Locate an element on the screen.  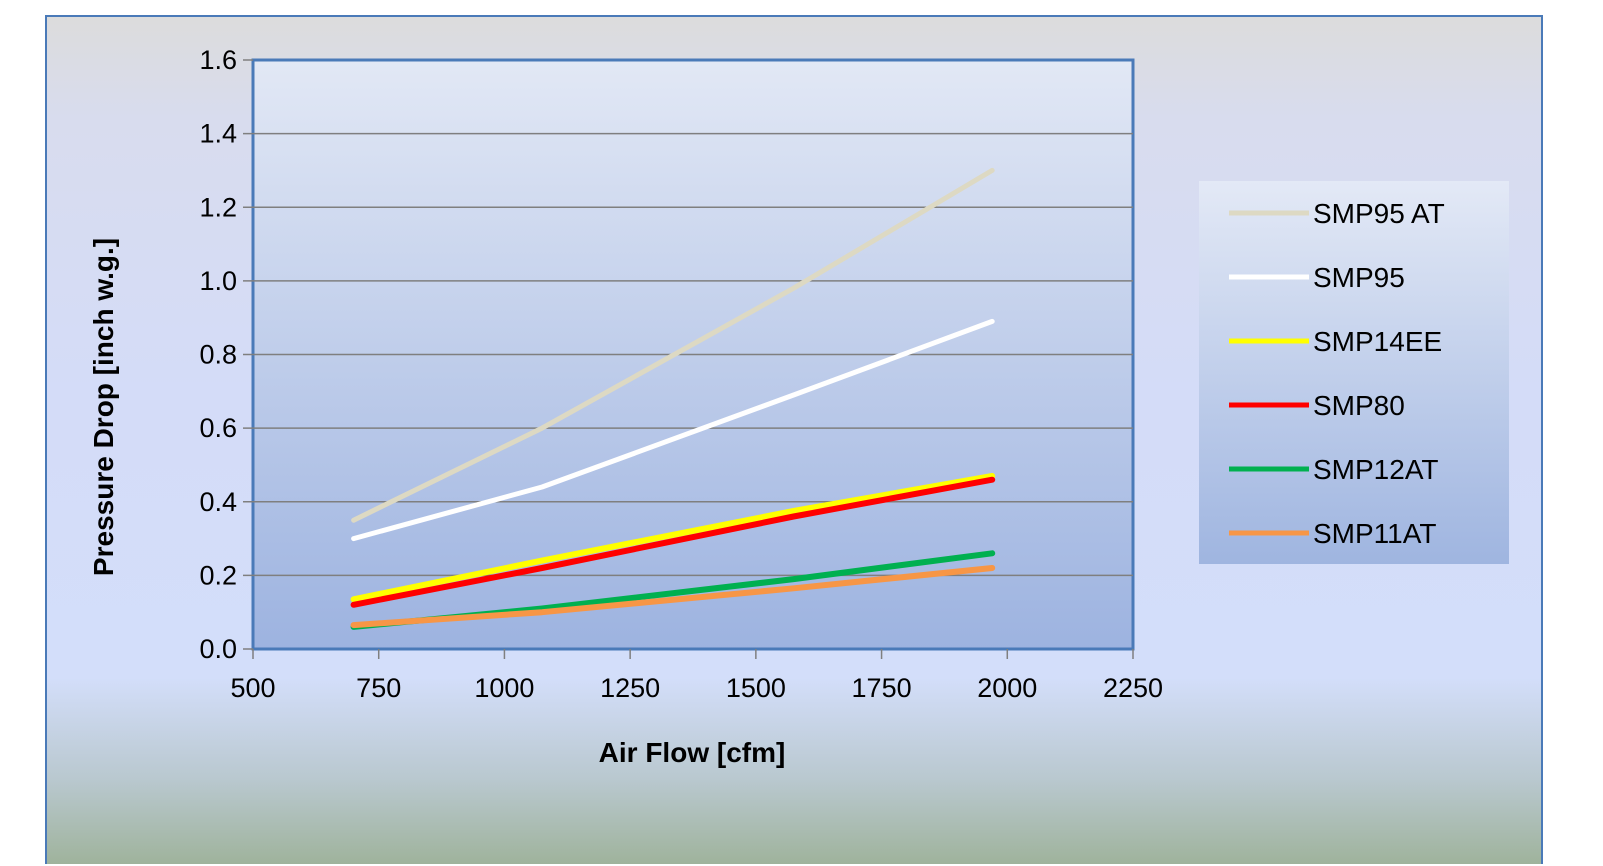
legend-label: SMP11AT is located at coordinates (1374, 533).